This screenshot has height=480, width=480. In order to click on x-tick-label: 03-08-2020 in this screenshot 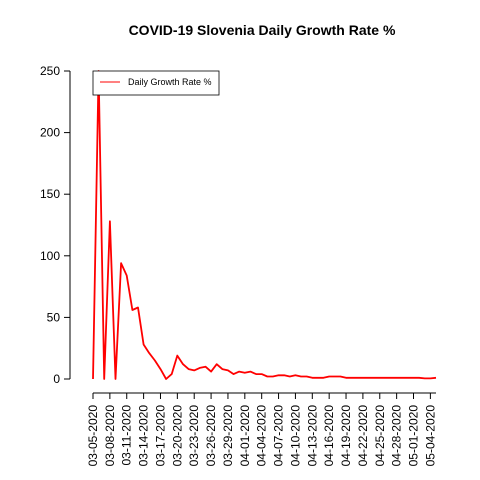, I will do `click(110, 436)`.